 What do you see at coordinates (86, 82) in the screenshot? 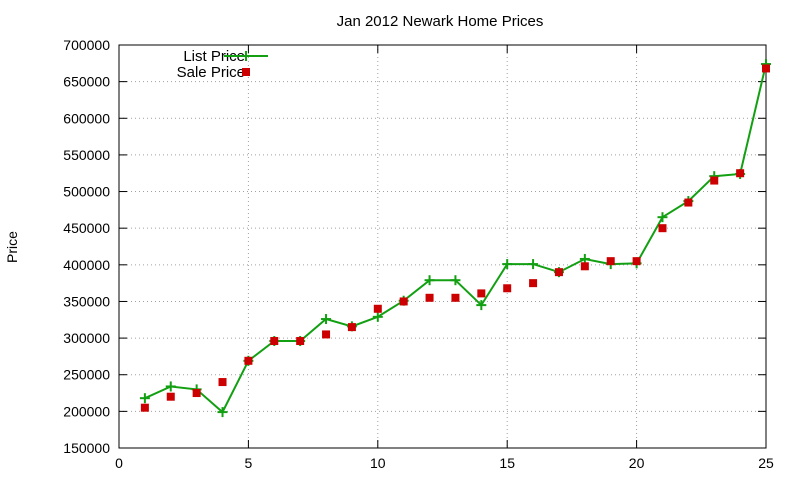
I see `y-tick-label: 650000` at bounding box center [86, 82].